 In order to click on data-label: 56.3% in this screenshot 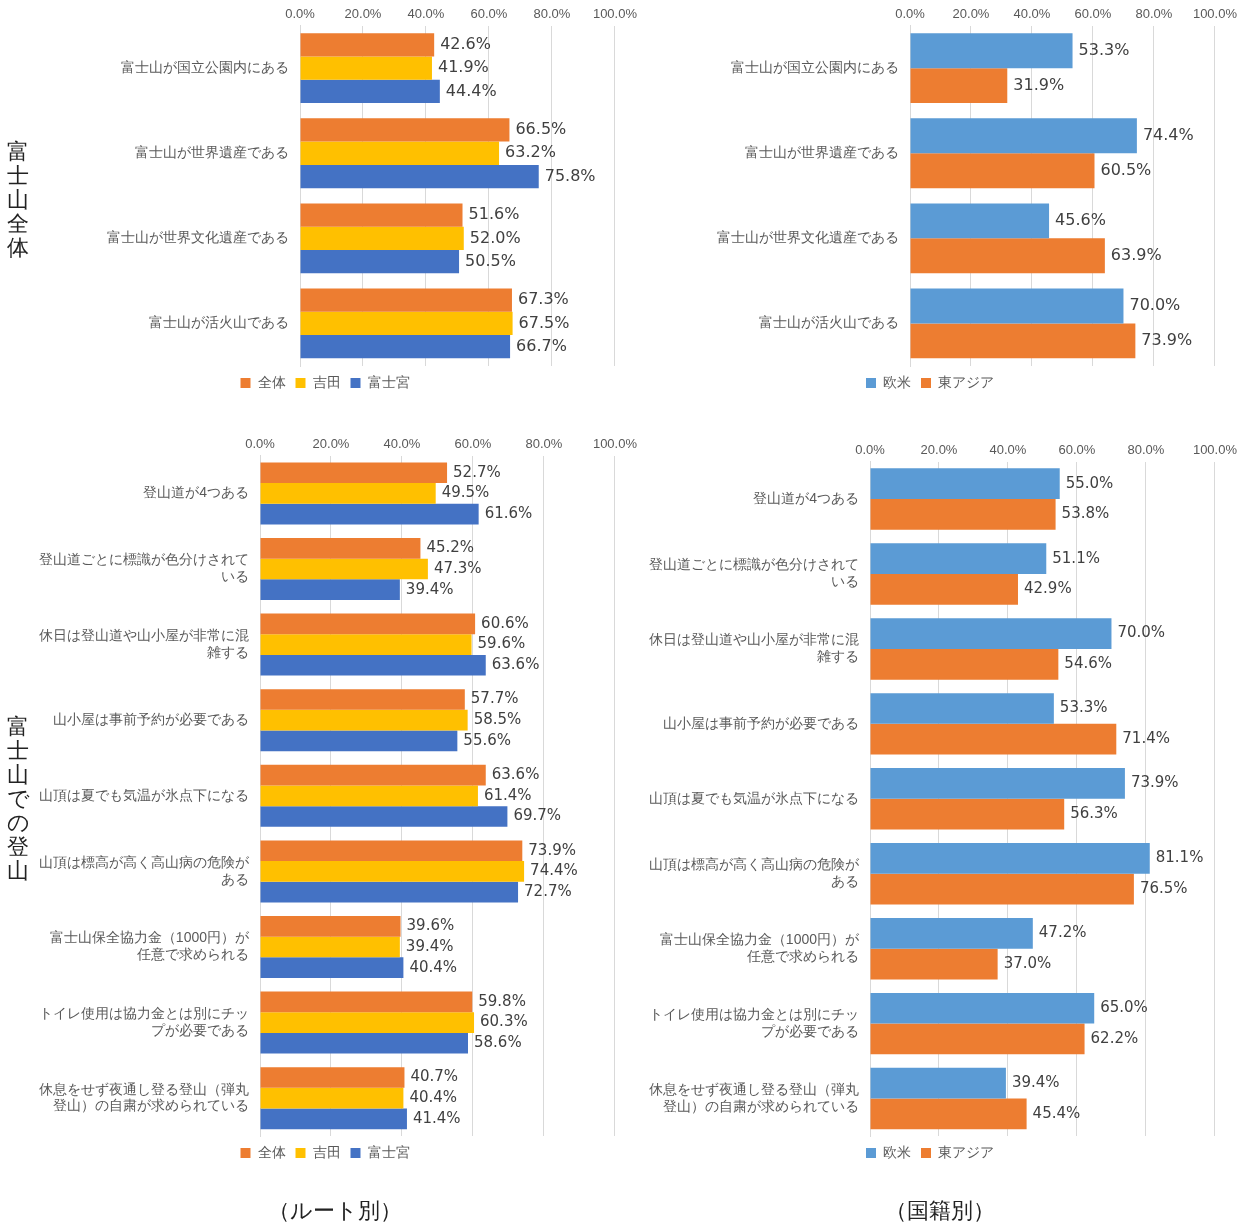, I will do `click(1094, 813)`.